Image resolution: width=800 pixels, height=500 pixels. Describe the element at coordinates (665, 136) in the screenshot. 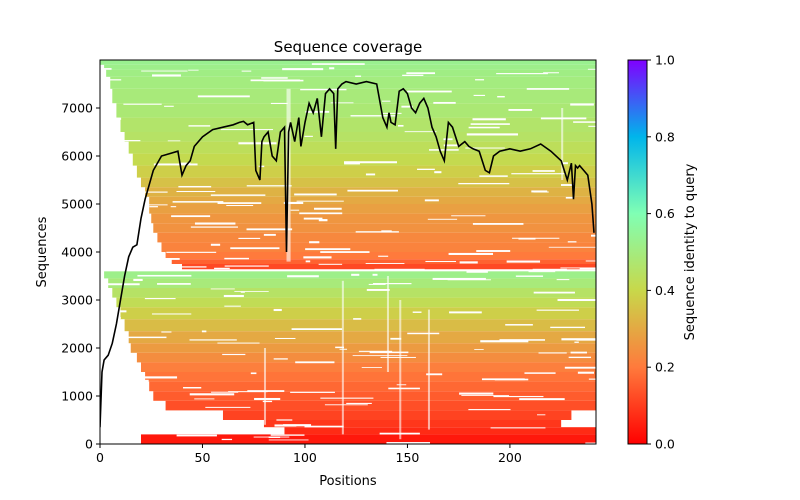

I see `colorbar-tick-label: 0.8` at that location.